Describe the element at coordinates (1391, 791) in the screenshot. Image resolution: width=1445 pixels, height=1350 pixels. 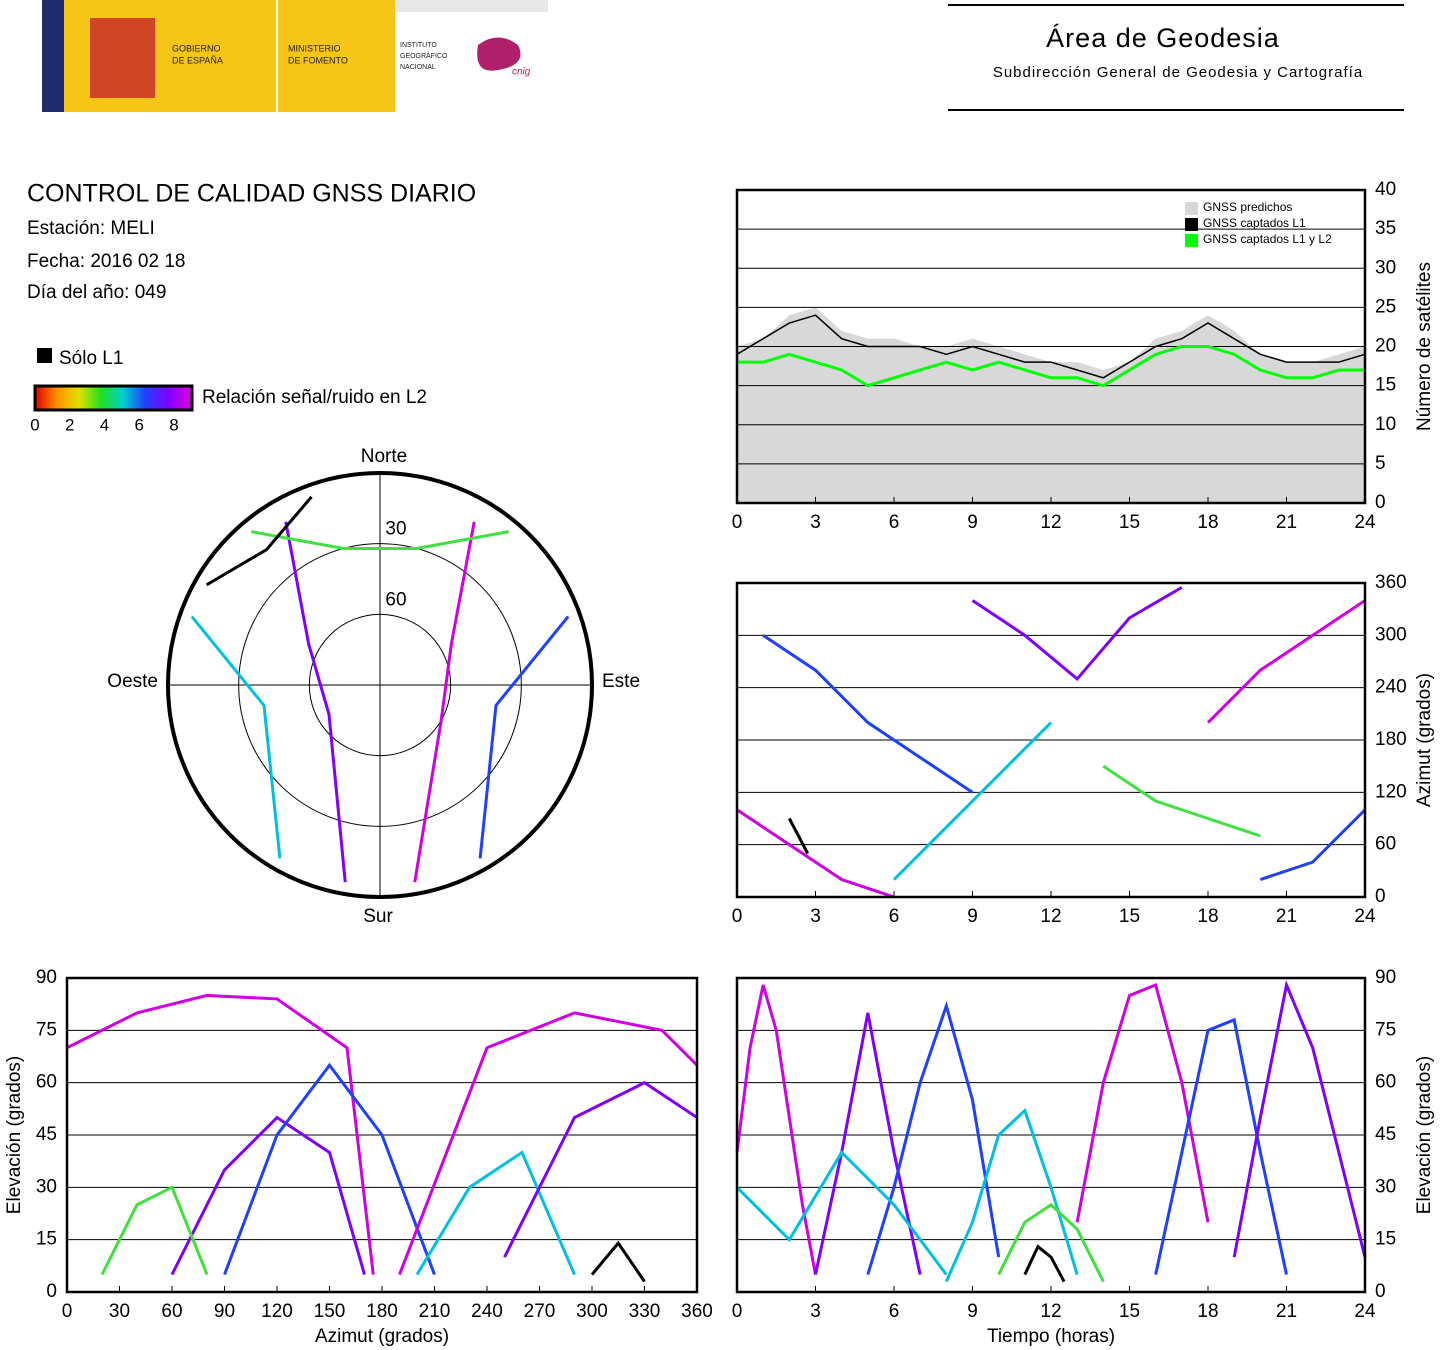
I see `y-tick-label: 120` at that location.